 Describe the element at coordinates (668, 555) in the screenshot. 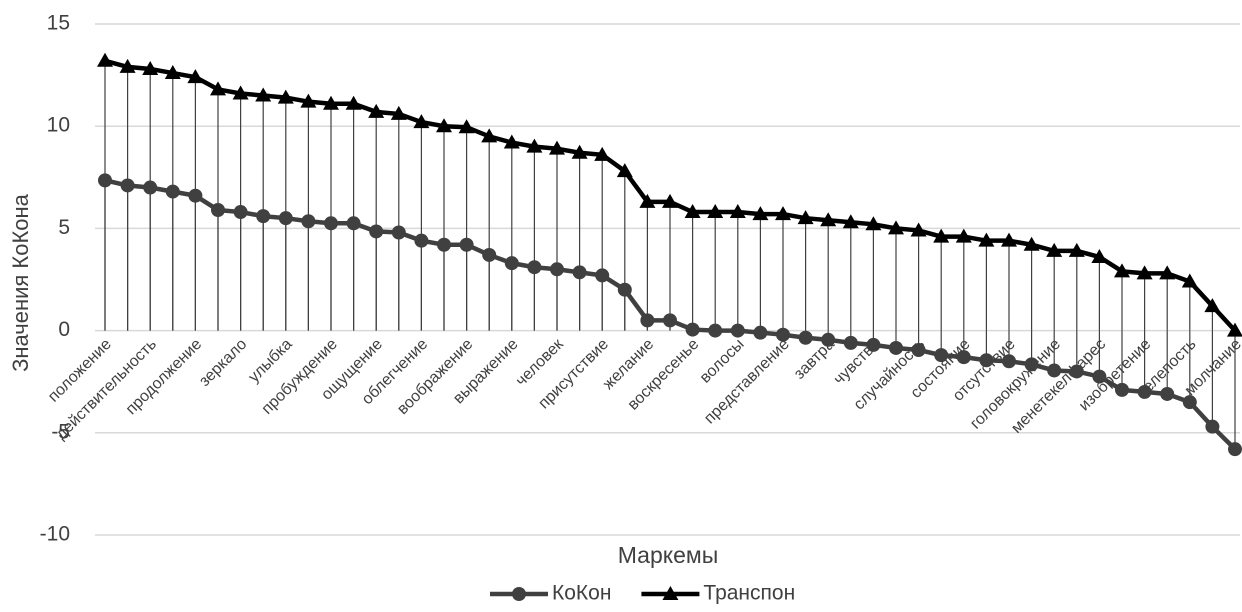

I see `x-axis-title: Маркемы` at that location.